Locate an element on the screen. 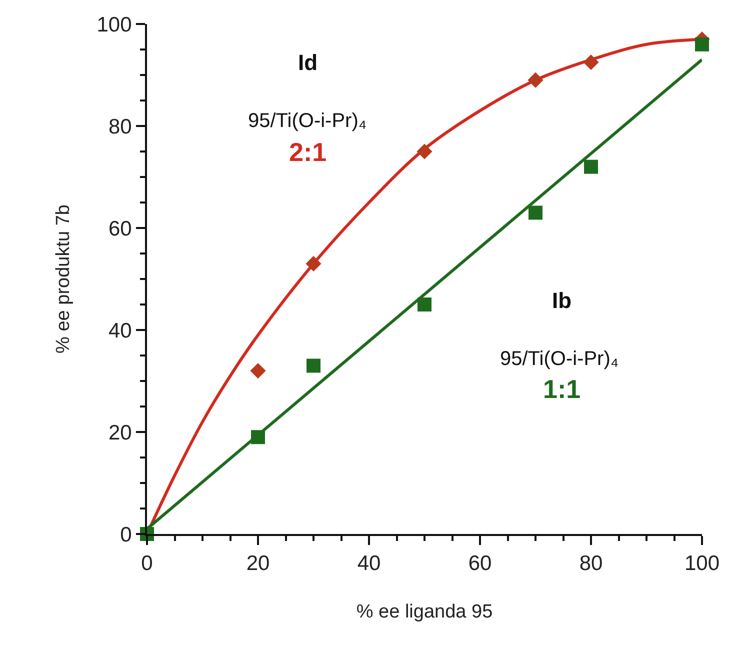 The image size is (734, 651). y-tick-label: 20 is located at coordinates (120, 432).